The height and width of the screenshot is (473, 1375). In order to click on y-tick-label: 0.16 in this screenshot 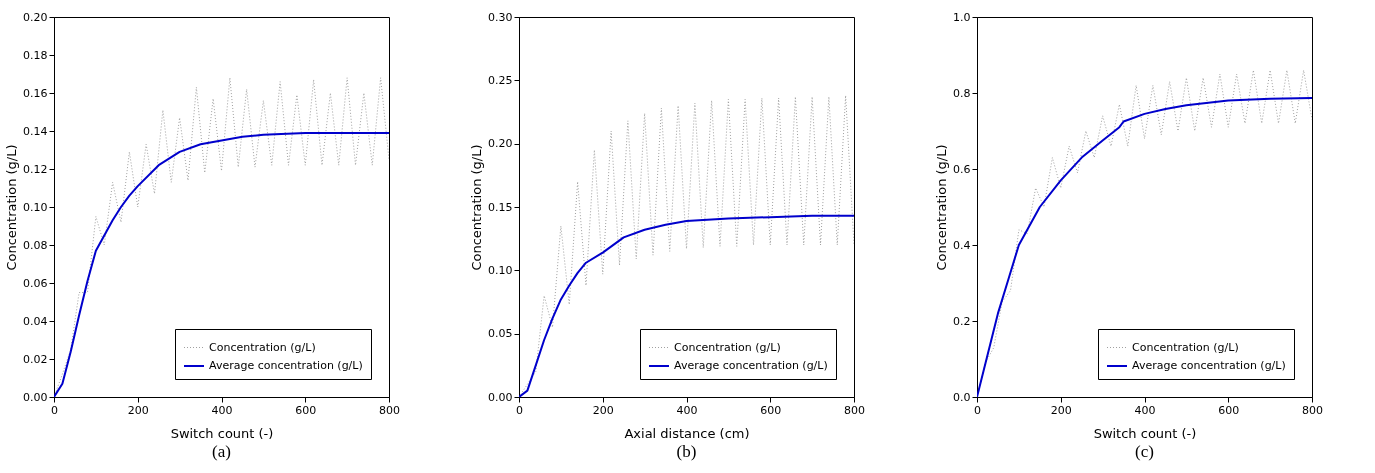, I will do `click(35, 93)`.